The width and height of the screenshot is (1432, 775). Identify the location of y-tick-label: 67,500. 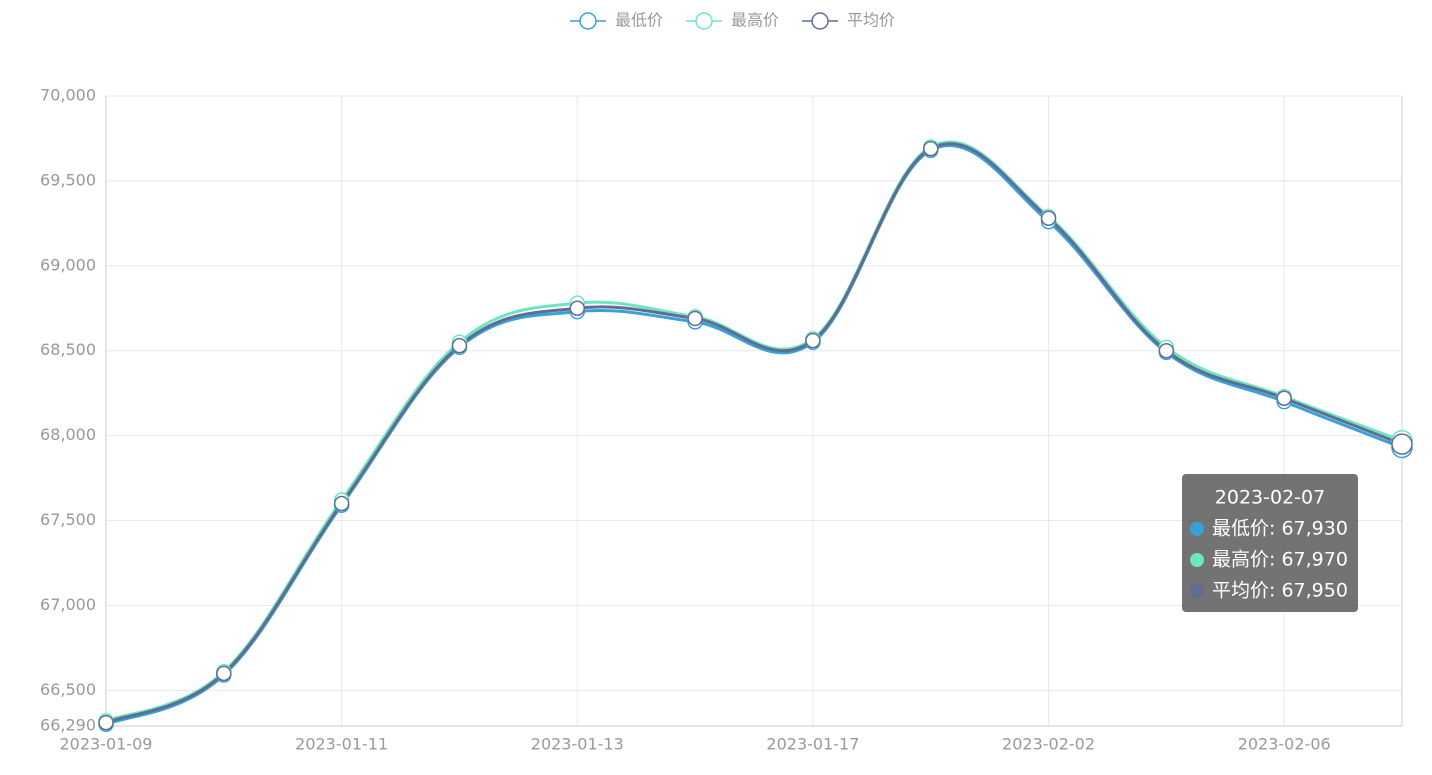
(68, 519).